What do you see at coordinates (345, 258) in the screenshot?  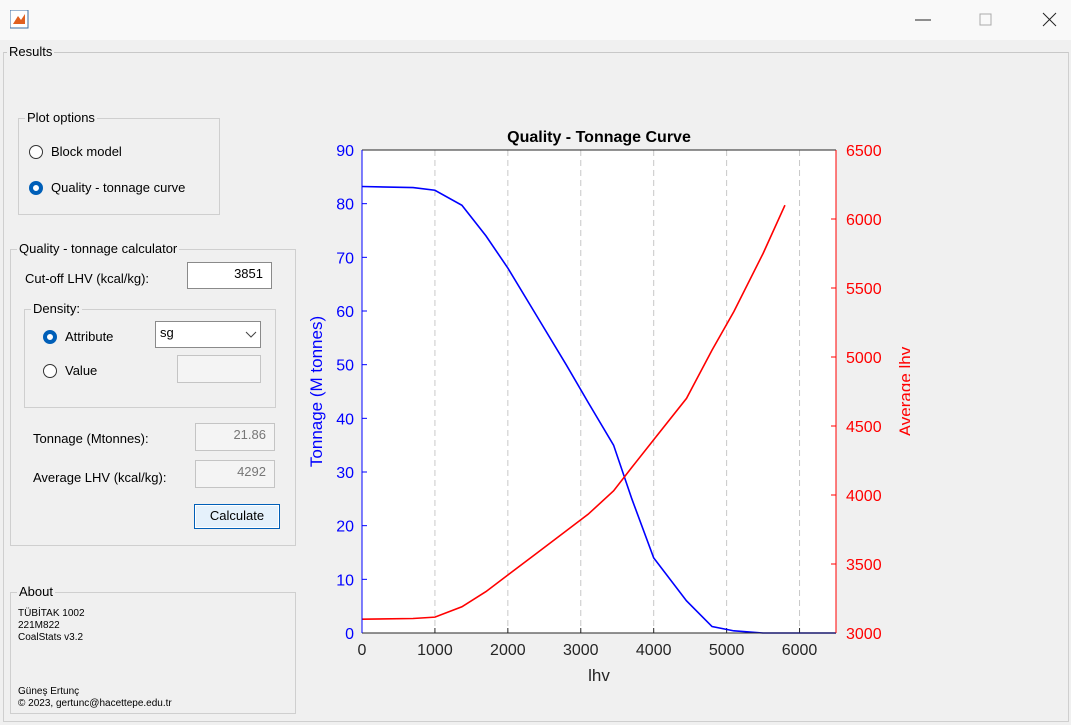 I see `y-tick-label: 70` at bounding box center [345, 258].